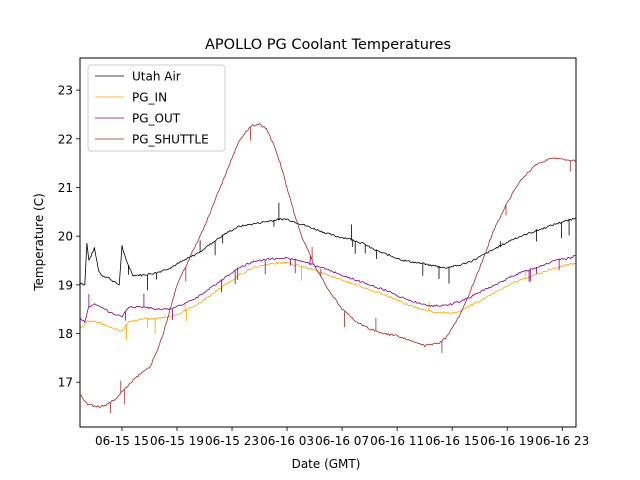 This screenshot has width=640, height=480. I want to click on x-tick-label: 06-16 23, so click(562, 441).